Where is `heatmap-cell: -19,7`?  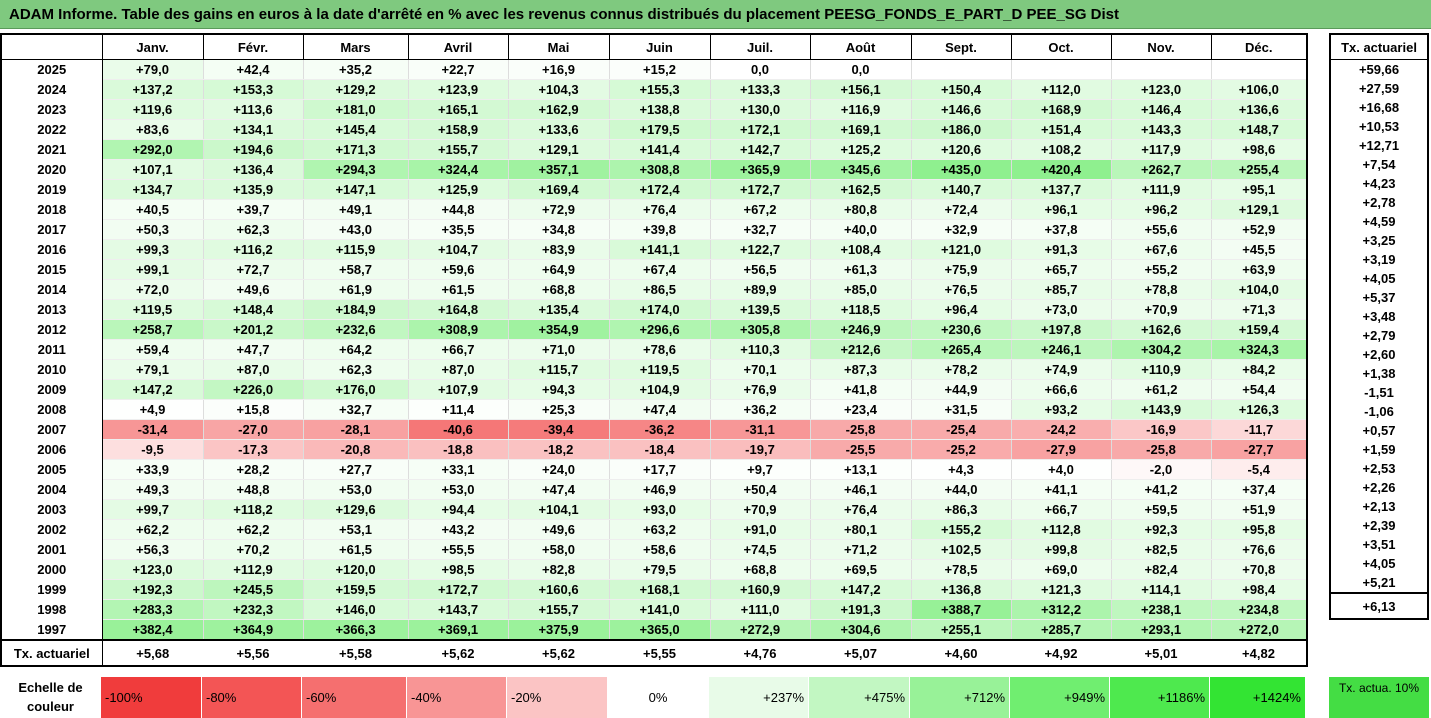 heatmap-cell: -19,7 is located at coordinates (760, 449).